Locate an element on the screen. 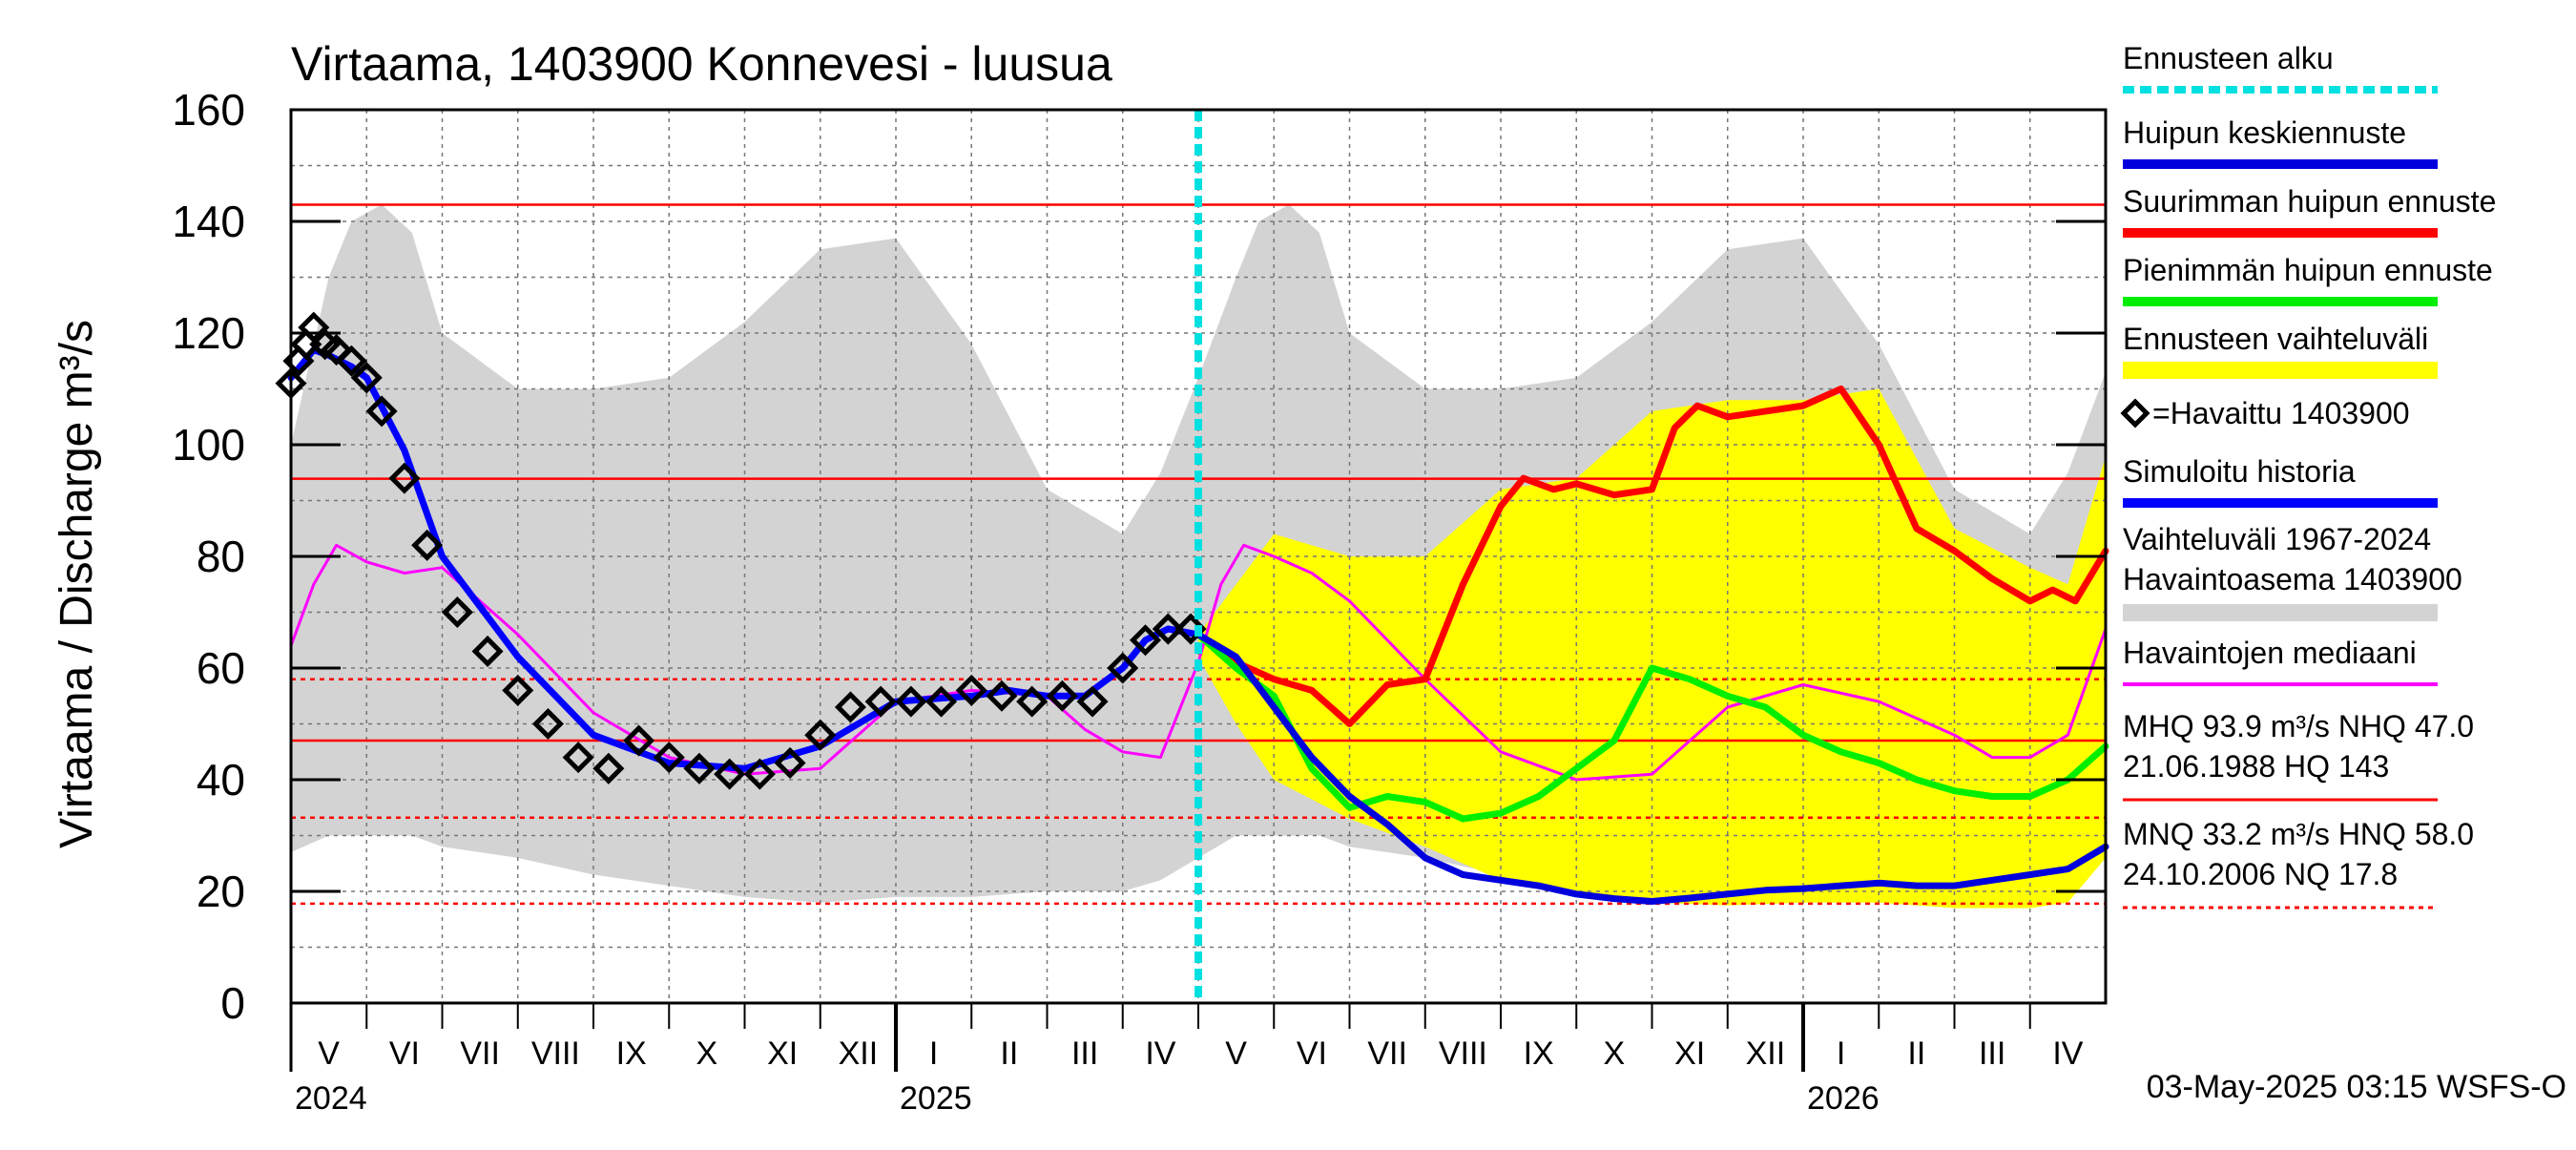 This screenshot has height=1150, width=2576. chart-title: Virtaama, 1403900 Konnevesi - luusua is located at coordinates (701, 64).